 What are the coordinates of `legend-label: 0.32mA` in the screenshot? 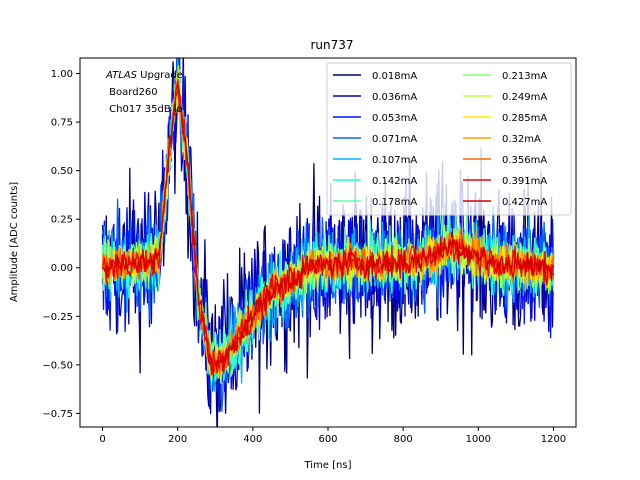 It's located at (521, 139).